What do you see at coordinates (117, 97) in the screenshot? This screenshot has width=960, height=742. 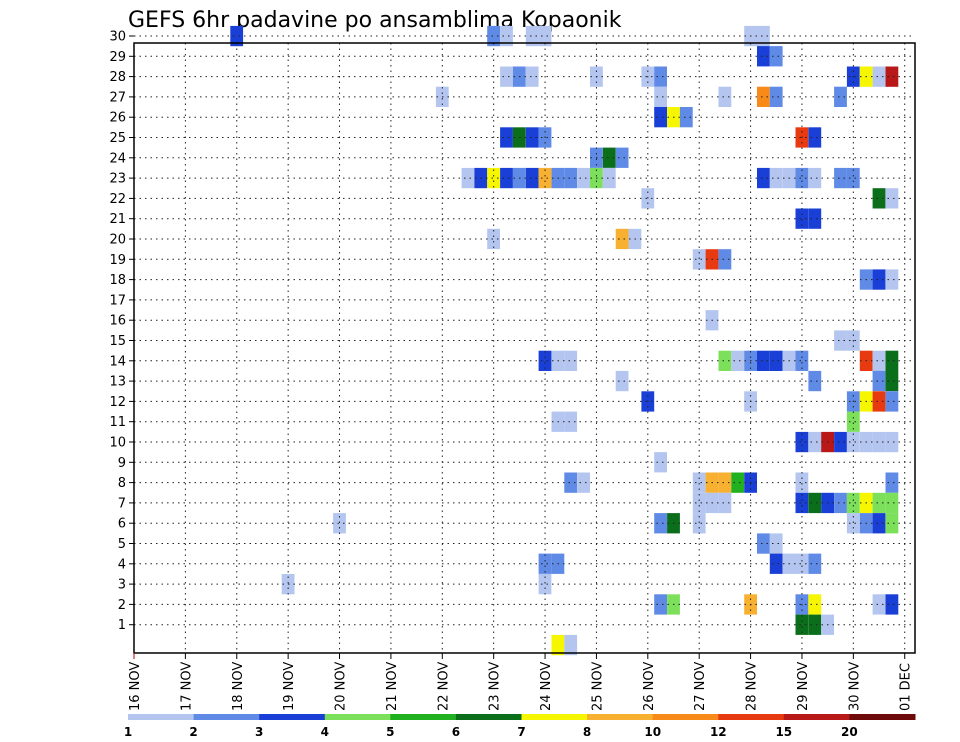 I see `y-tick-label: 27` at bounding box center [117, 97].